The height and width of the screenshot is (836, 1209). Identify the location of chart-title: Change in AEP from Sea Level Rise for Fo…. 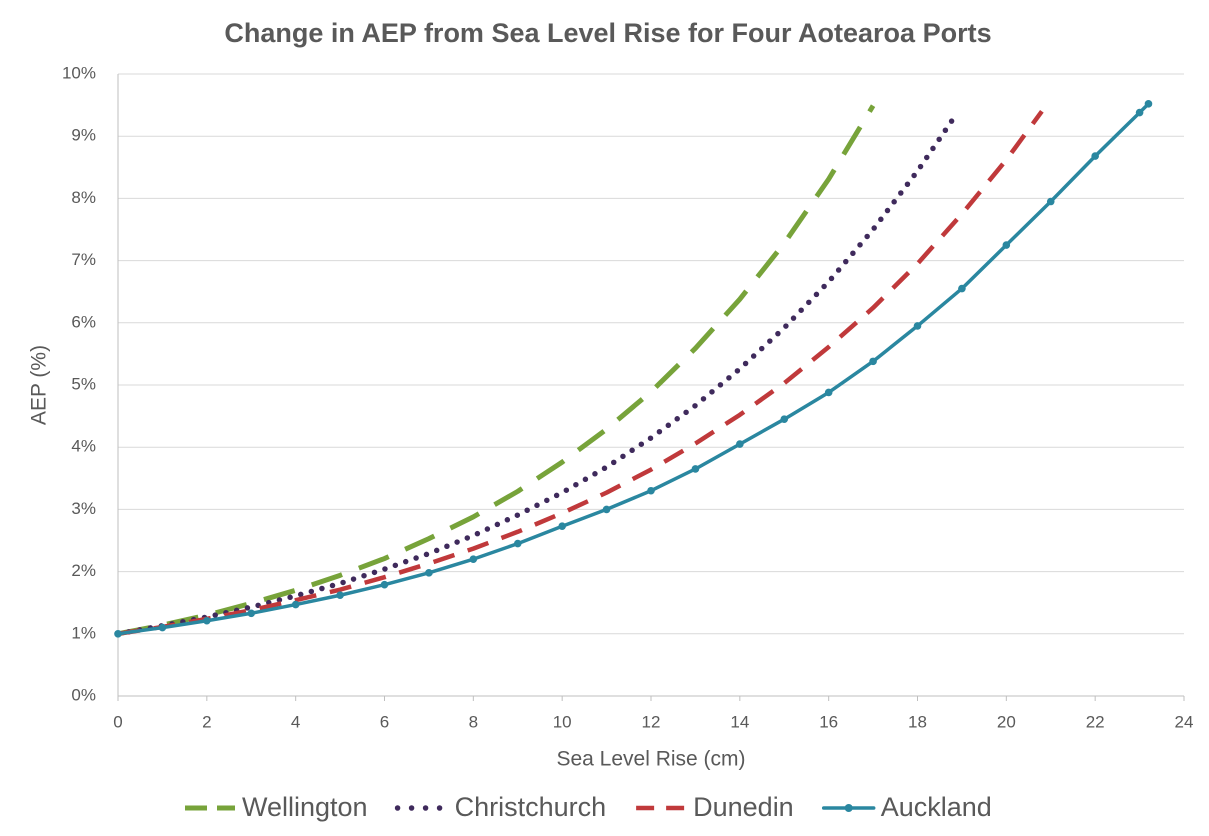
(607, 33).